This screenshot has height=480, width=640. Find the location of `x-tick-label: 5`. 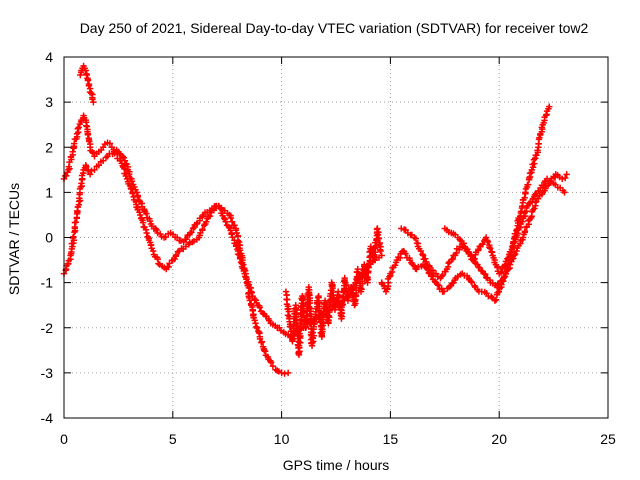

x-tick-label: 5 is located at coordinates (173, 439).